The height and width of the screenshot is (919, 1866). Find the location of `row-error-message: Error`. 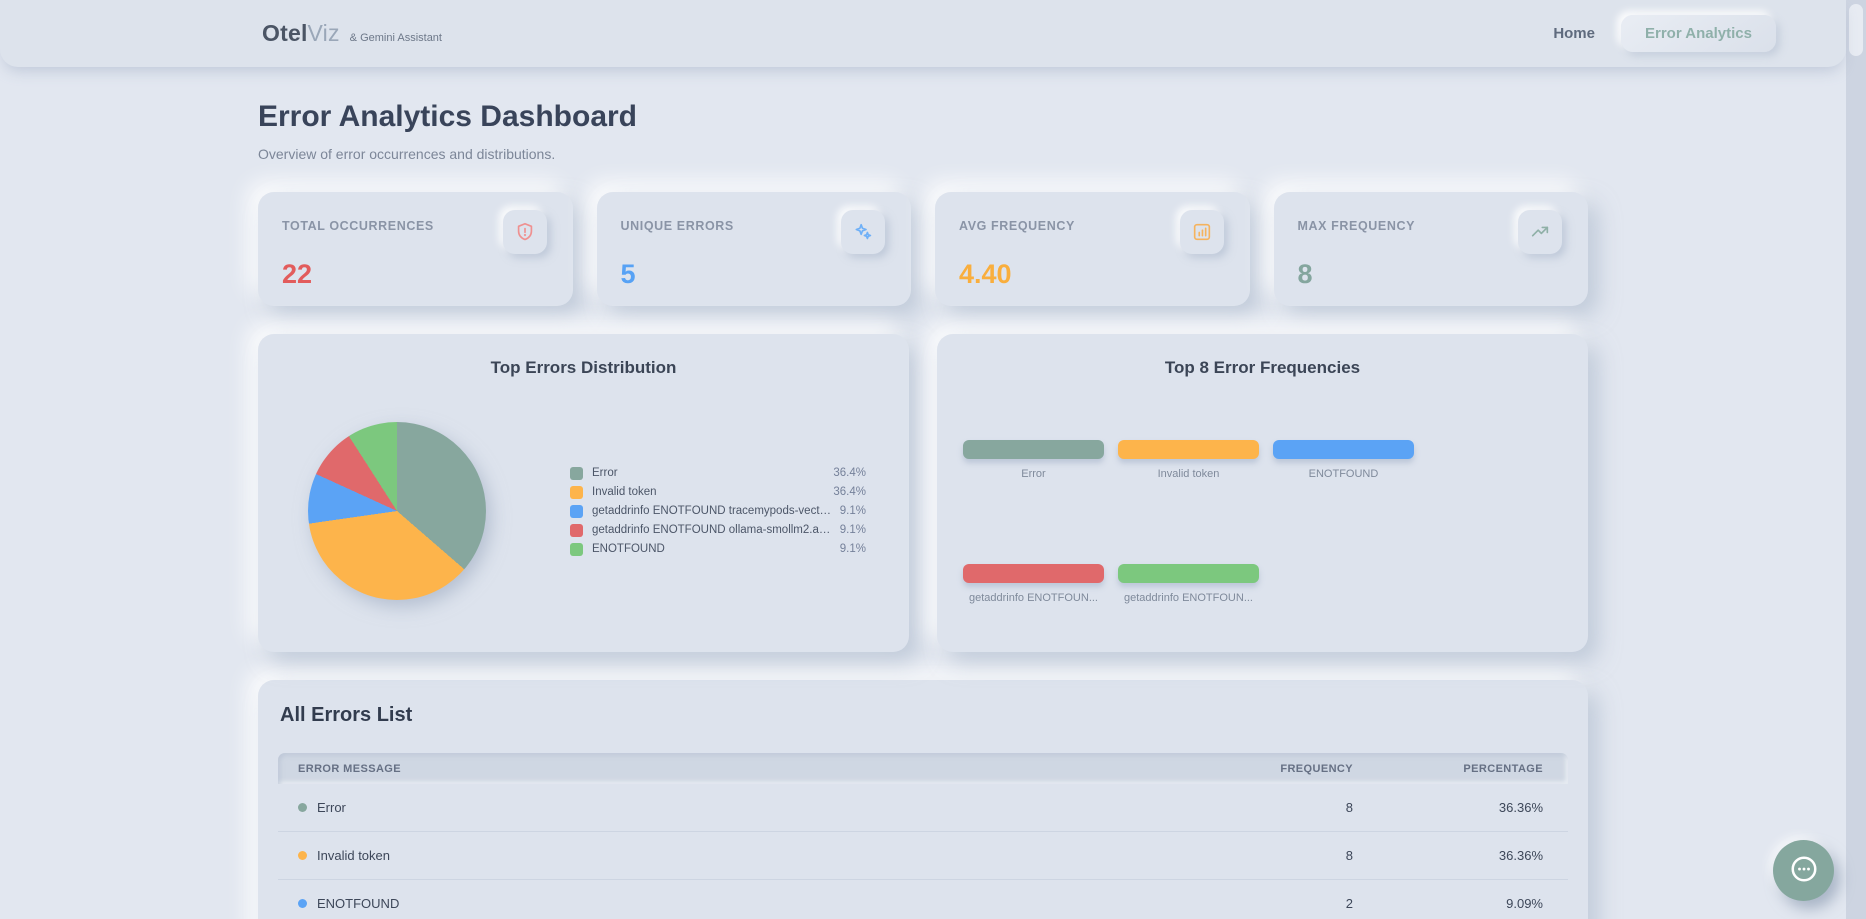

row-error-message: Error is located at coordinates (331, 807).